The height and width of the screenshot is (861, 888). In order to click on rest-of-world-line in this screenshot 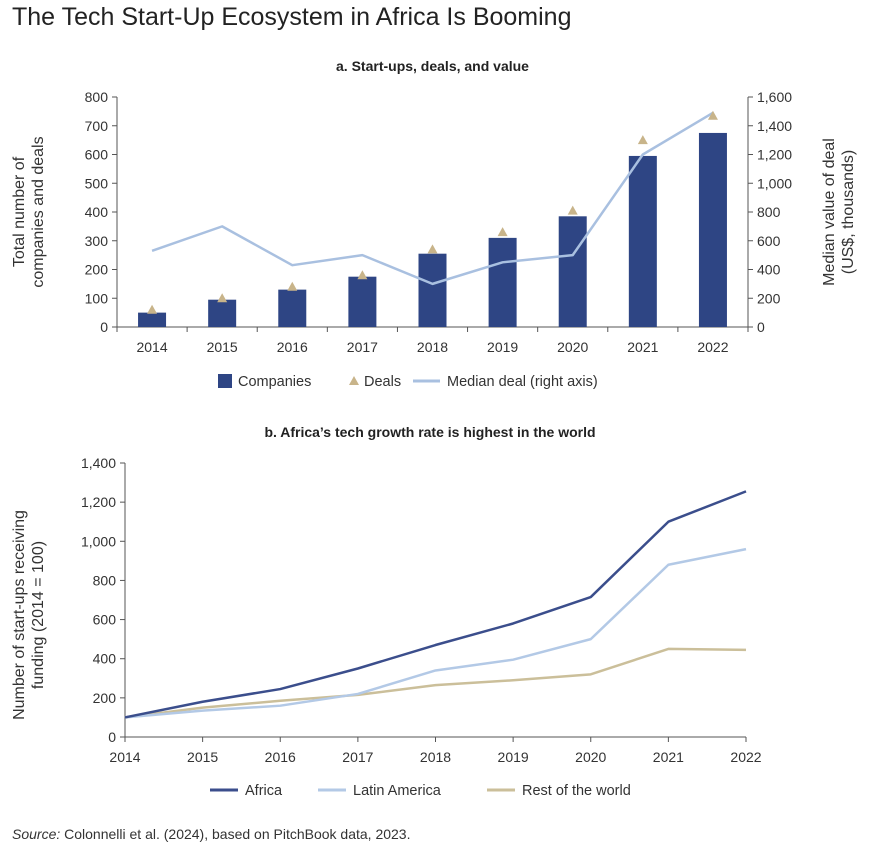, I will do `click(435, 683)`.